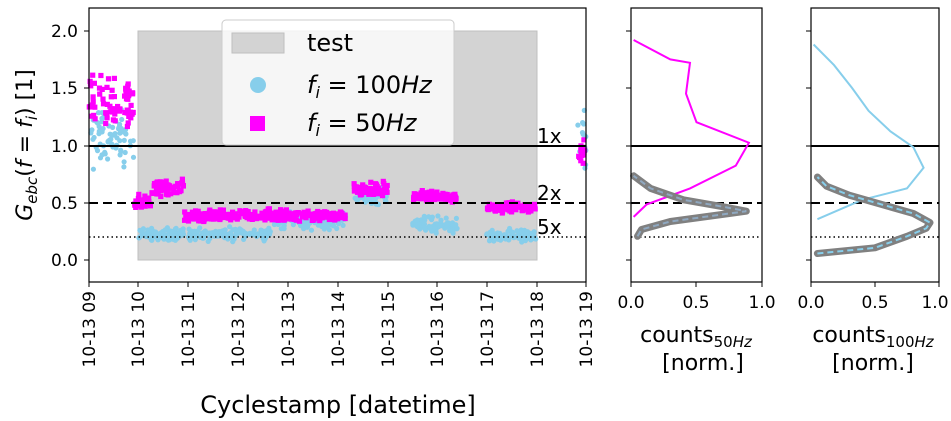 This screenshot has height=421, width=951. What do you see at coordinates (438, 329) in the screenshot?
I see `x-tick-label: 10-13 16` at bounding box center [438, 329].